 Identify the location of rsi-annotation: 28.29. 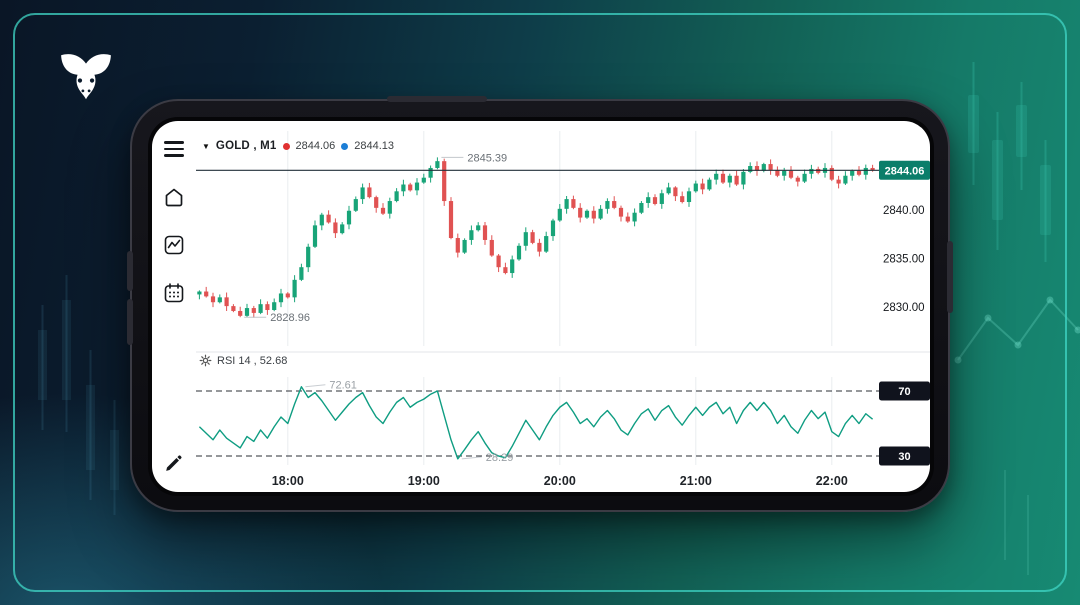
(500, 458).